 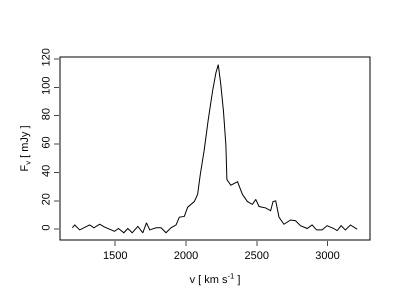 I want to click on y-tick-label: 40, so click(x=46, y=170).